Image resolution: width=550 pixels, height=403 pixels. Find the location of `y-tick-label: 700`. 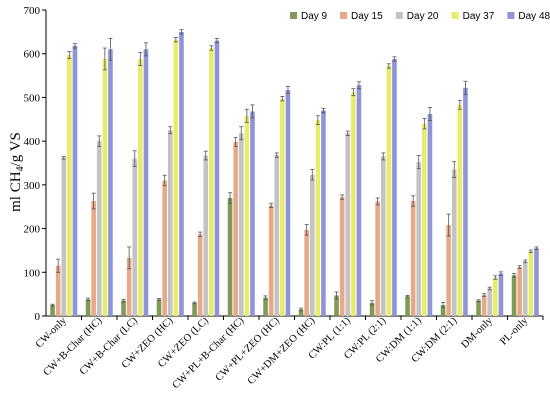

y-tick-label: 700 is located at coordinates (32, 11).